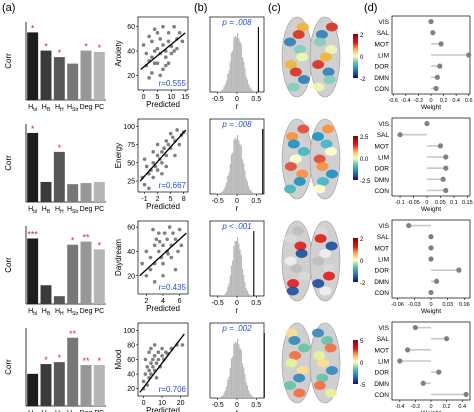 Image resolution: width=474 pixels, height=412 pixels. Describe the element at coordinates (274, 8) in the screenshot. I see `panel-label-c: (c)` at that location.